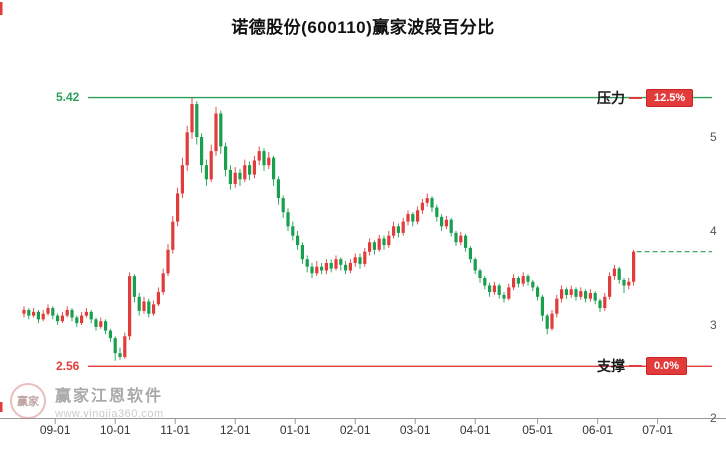 This screenshot has width=726, height=450. What do you see at coordinates (611, 98) in the screenshot?
I see `resistance-zone-label: 压力` at bounding box center [611, 98].